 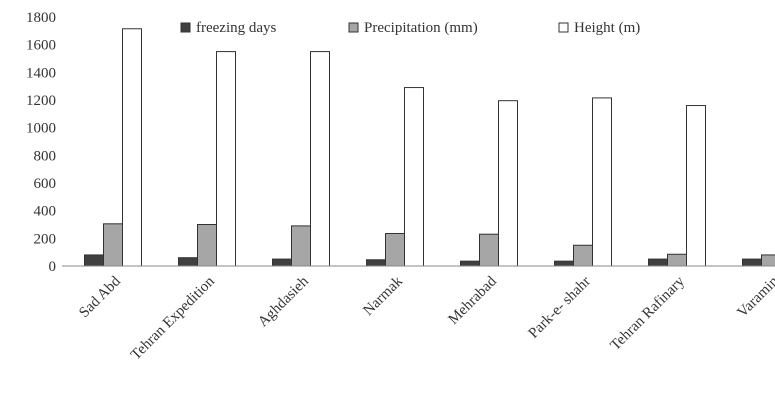 What do you see at coordinates (376, 263) in the screenshot?
I see `bar-freezing-days-narmak` at bounding box center [376, 263].